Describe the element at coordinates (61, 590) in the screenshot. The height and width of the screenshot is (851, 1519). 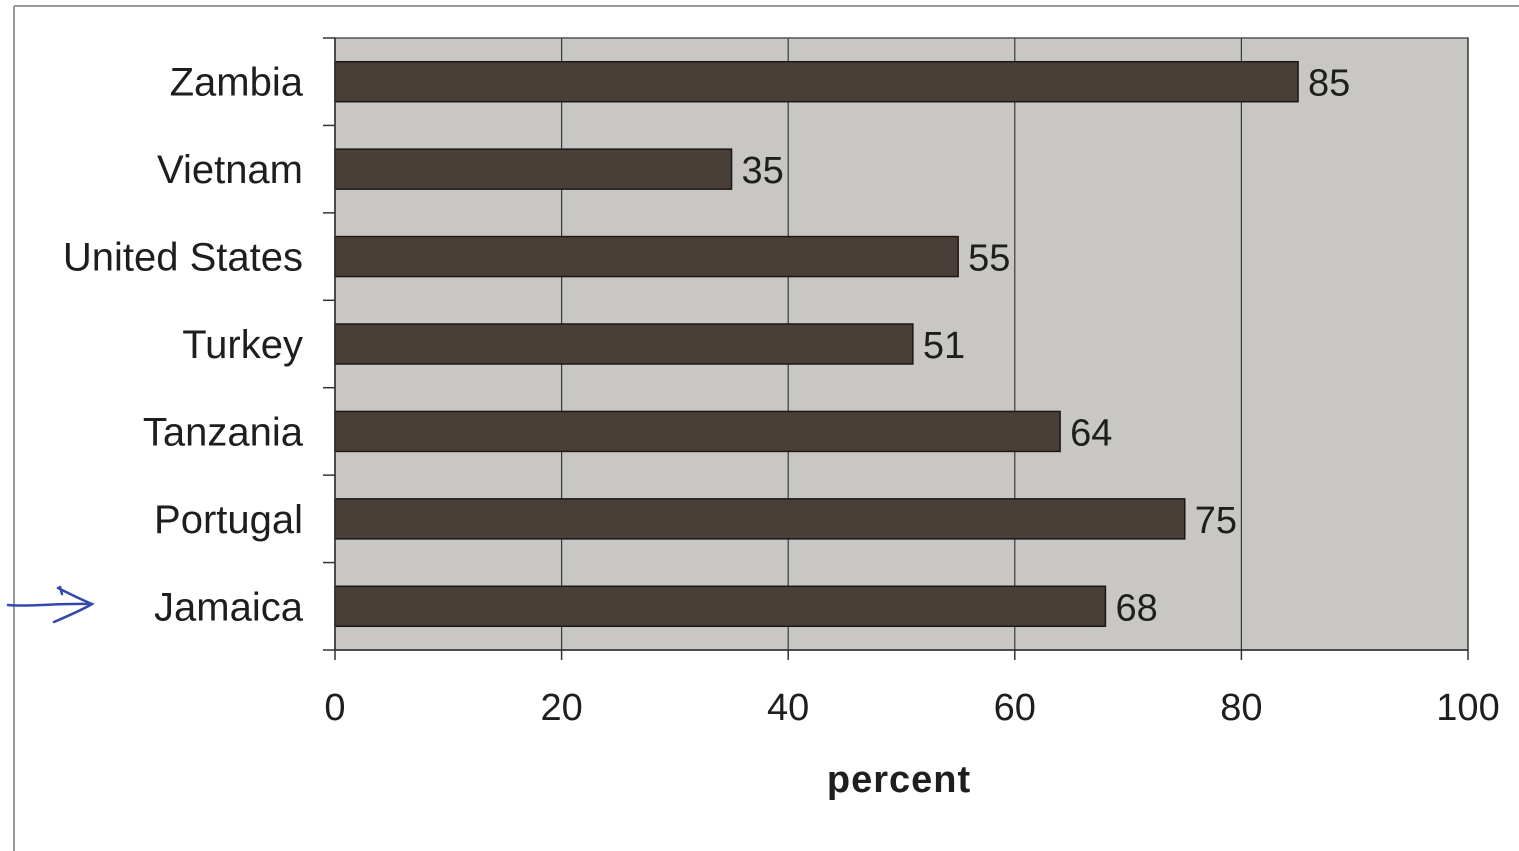
I see `annotation-arrow-tick` at that location.